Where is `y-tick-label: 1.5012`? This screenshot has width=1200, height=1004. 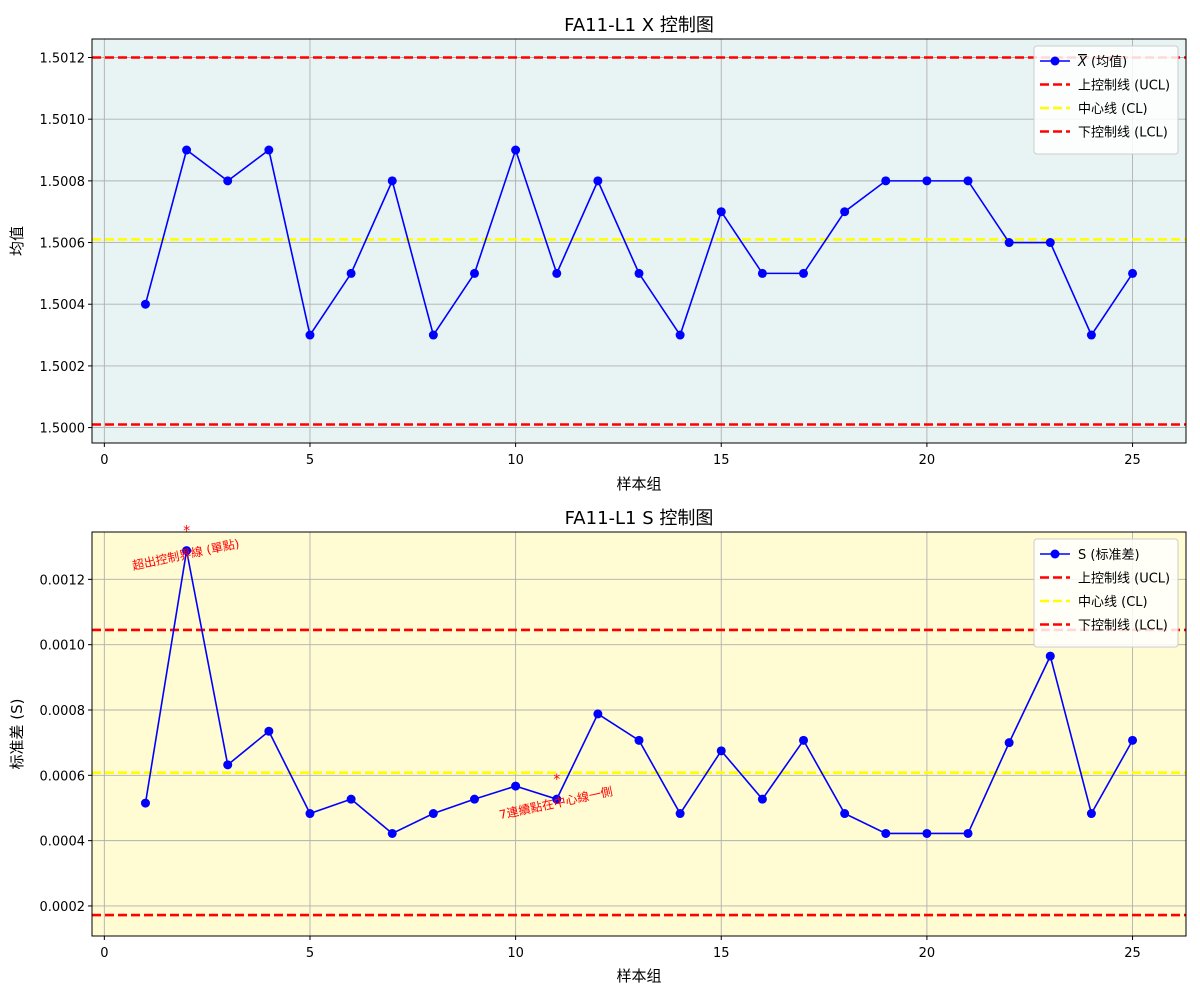
y-tick-label: 1.5012 is located at coordinates (63, 59).